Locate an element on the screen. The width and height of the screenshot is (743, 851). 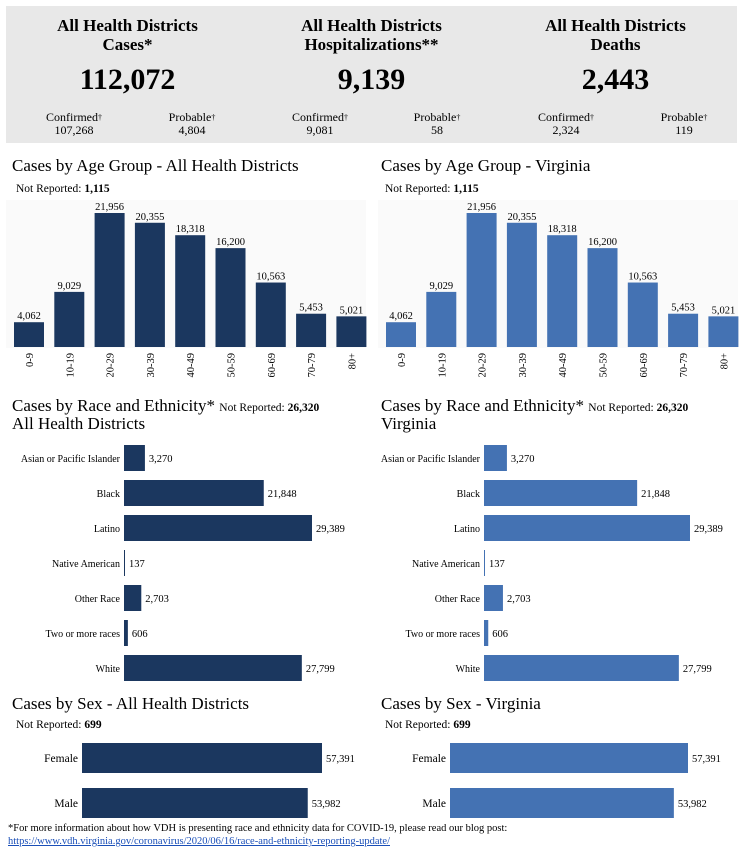
bar-value-label: 2,703 is located at coordinates (157, 599).